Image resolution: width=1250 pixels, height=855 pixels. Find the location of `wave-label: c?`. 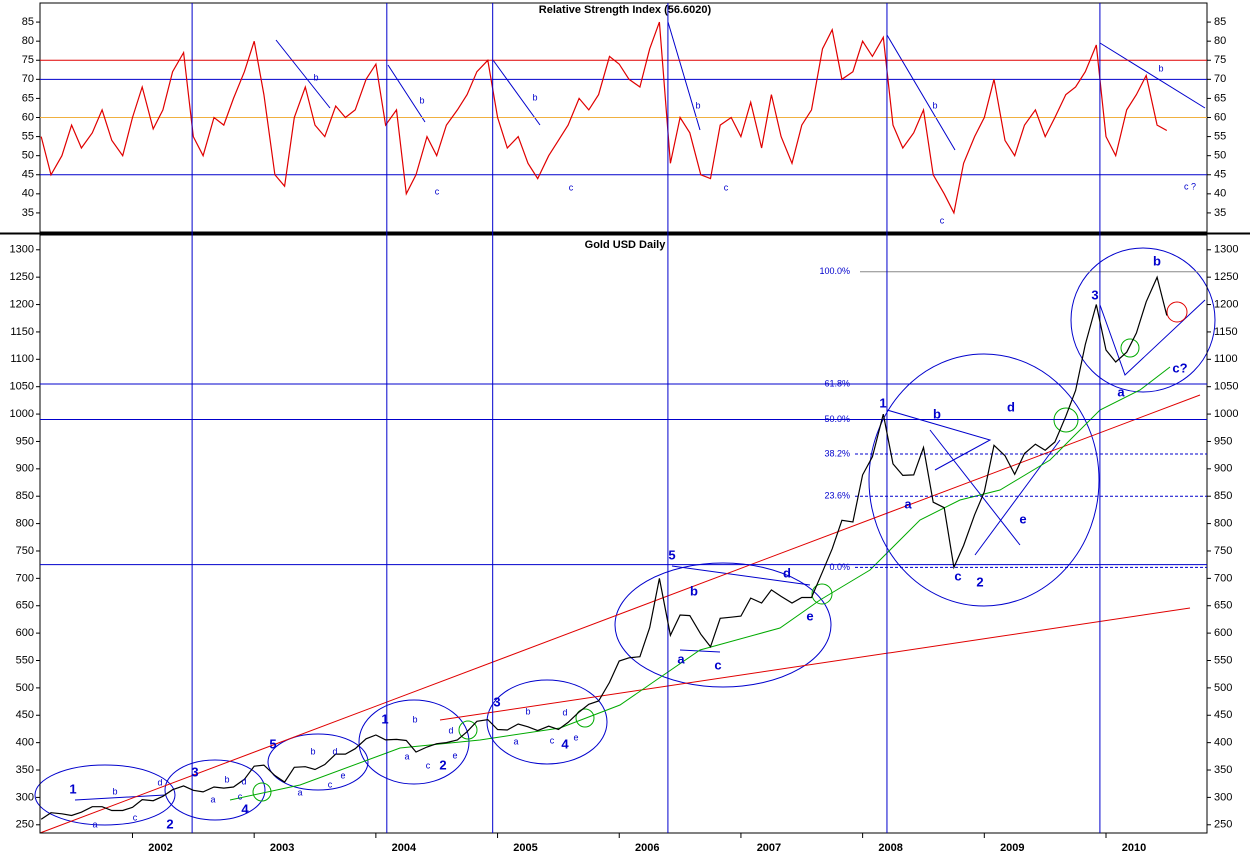

wave-label: c? is located at coordinates (1179, 367).